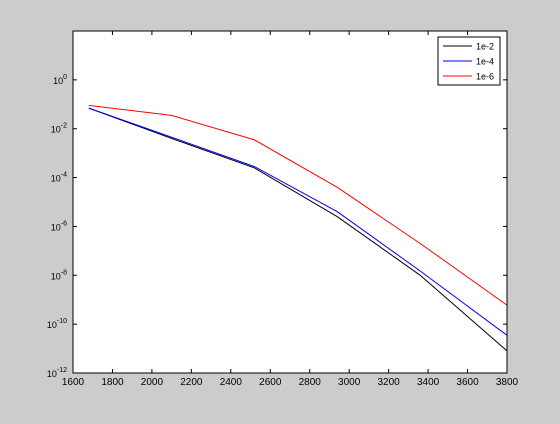  Describe the element at coordinates (191, 382) in the screenshot. I see `x-tick-label: 2200` at that location.